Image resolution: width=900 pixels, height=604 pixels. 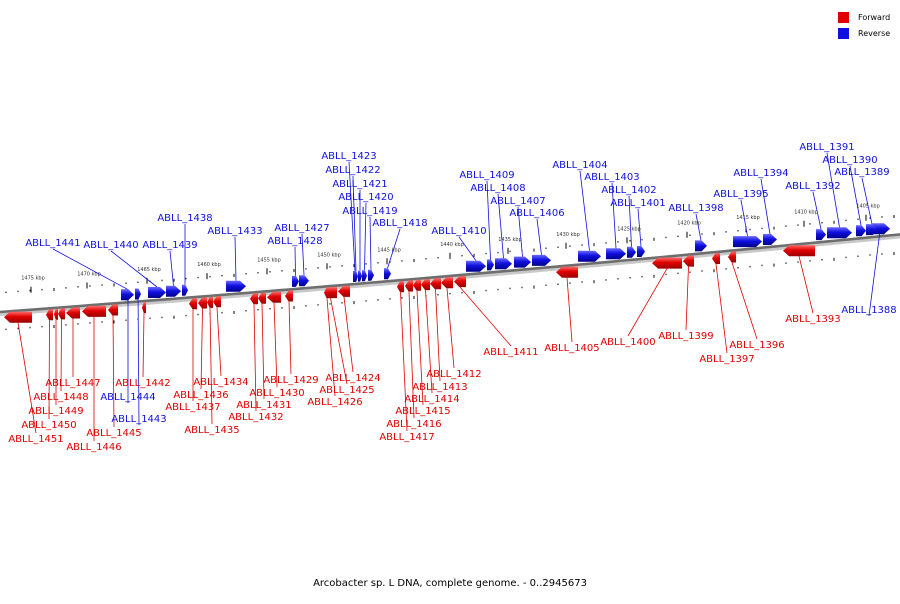 What do you see at coordinates (360, 276) in the screenshot?
I see `abll-1421-gene-arrow` at bounding box center [360, 276].